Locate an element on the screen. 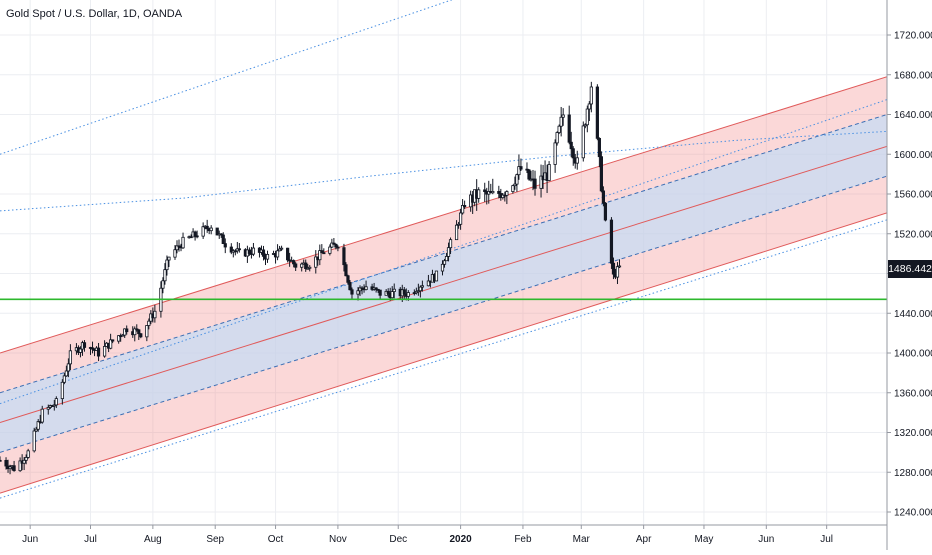 This screenshot has width=932, height=555. x-tick-label: Sep is located at coordinates (215, 539).